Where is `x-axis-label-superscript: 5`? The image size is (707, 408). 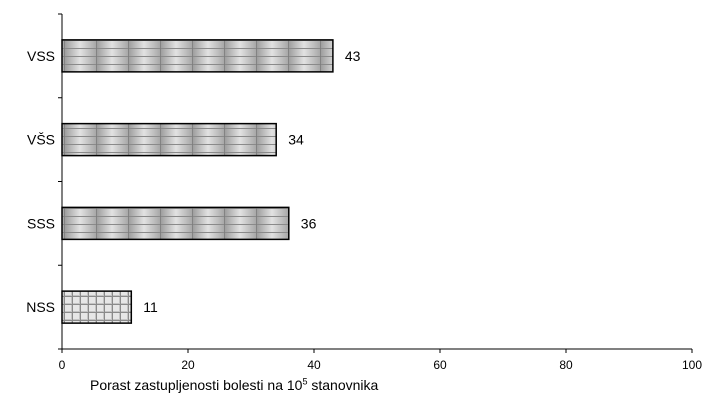
x-axis-label-superscript: 5 is located at coordinates (305, 381).